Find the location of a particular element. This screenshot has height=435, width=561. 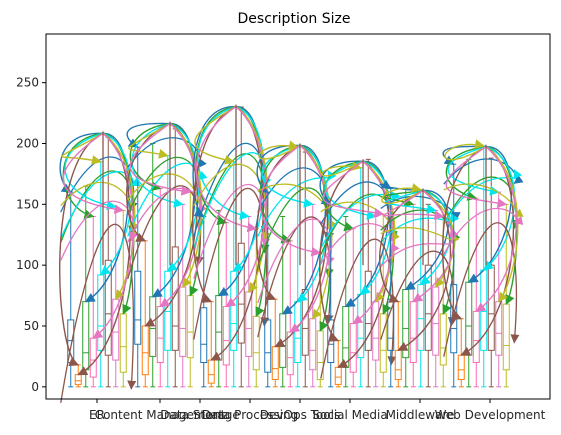

x-tick-label: DevOps Tools is located at coordinates (300, 415).